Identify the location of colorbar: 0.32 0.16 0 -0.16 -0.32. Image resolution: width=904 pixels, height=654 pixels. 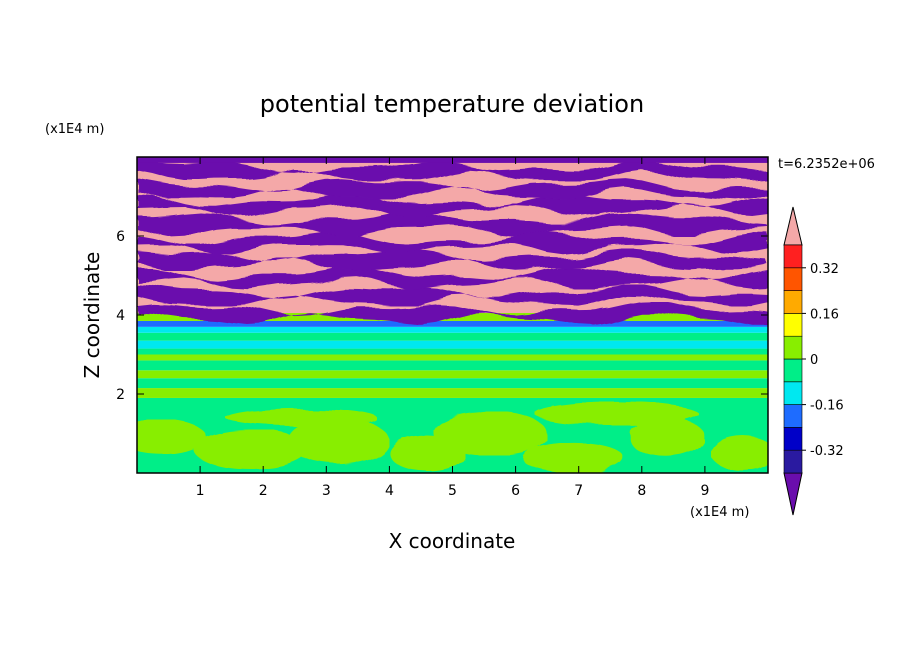
(813, 361).